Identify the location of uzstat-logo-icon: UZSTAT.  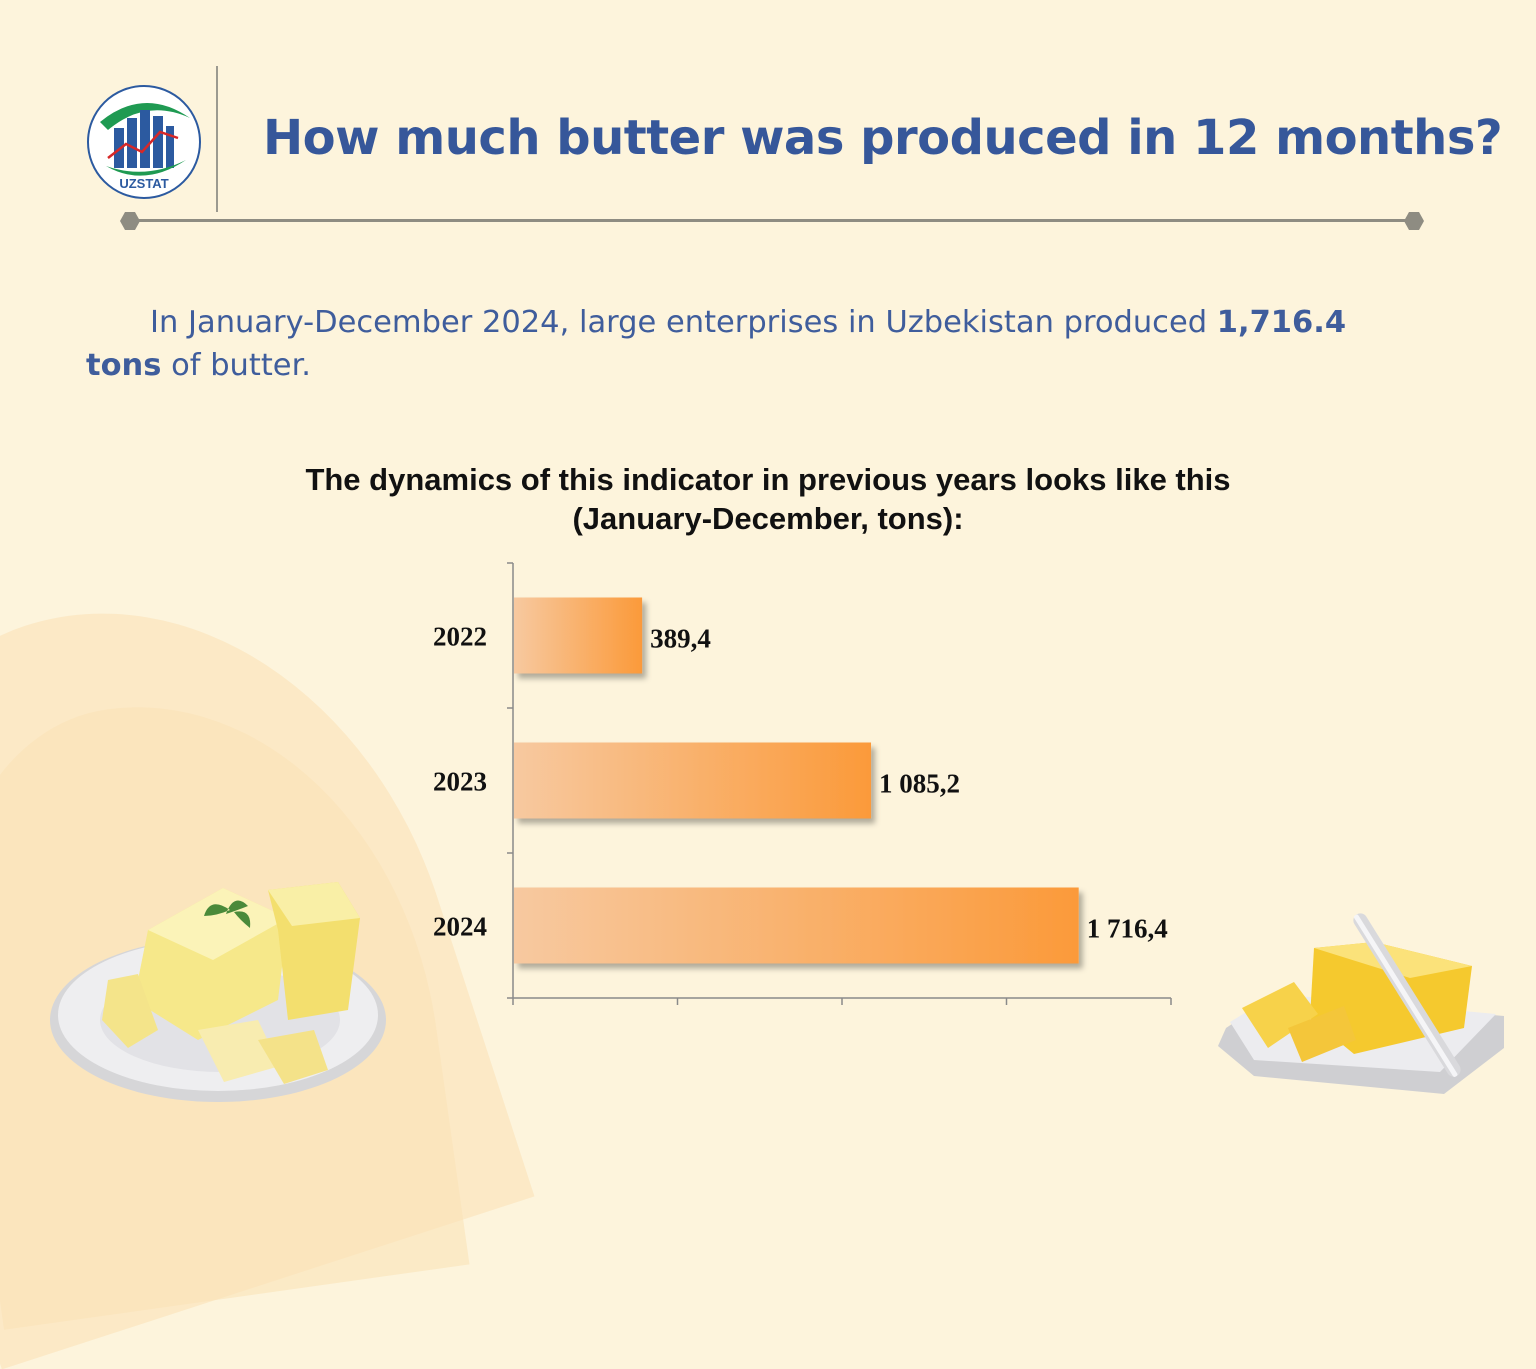
(144, 142).